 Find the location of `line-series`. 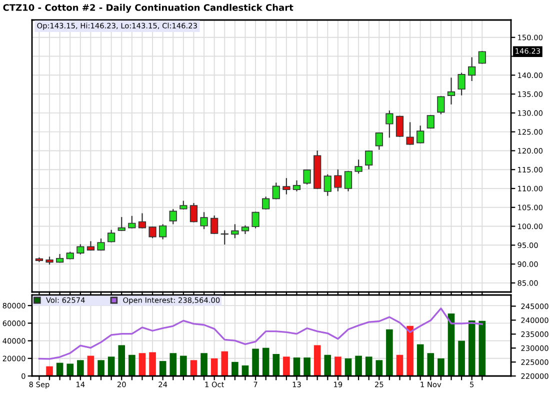

line-series is located at coordinates (260, 334).